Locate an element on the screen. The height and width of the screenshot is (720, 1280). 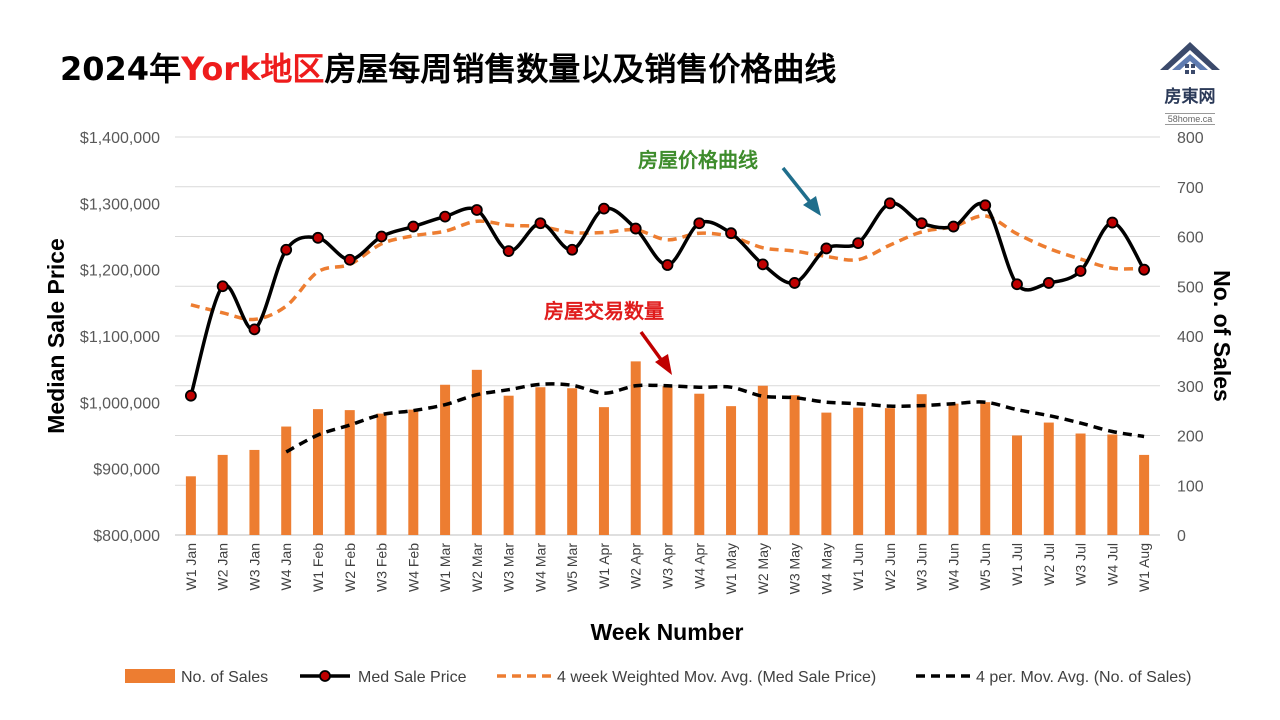
y-axis-right-title: No. of Sales is located at coordinates (1222, 336).